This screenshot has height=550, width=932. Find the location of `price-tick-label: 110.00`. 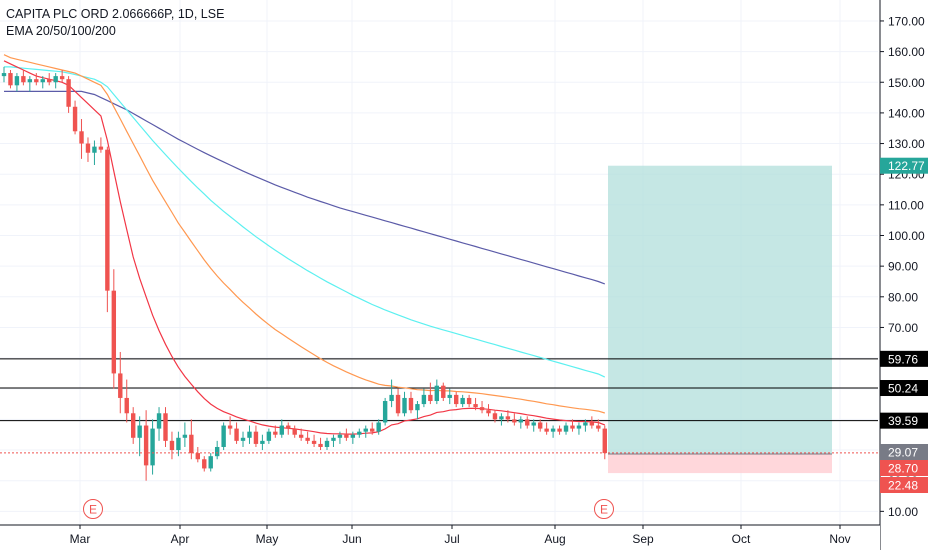

price-tick-label: 110.00 is located at coordinates (906, 205).